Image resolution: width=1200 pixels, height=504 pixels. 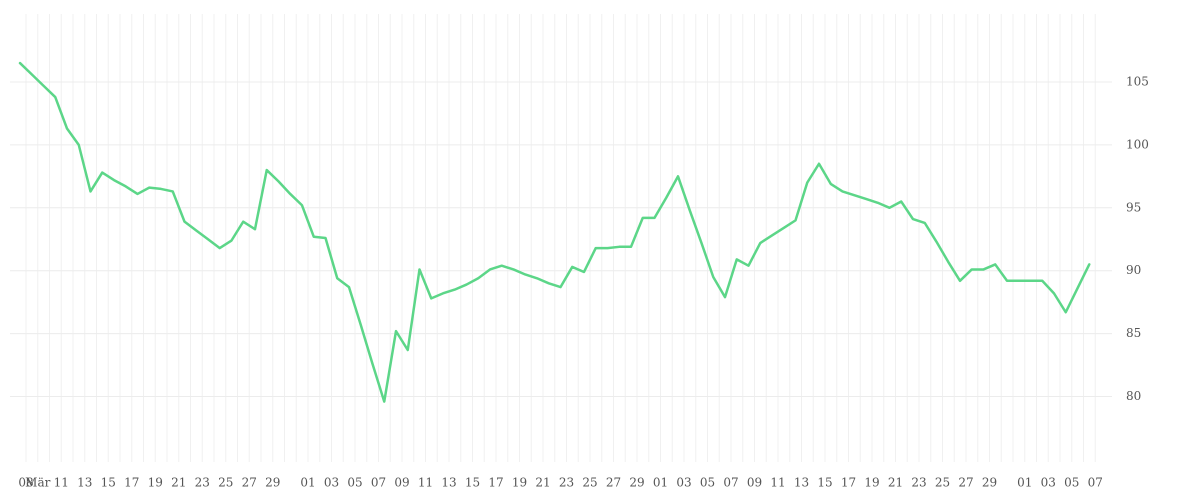 What do you see at coordinates (1133, 333) in the screenshot?
I see `y-tick-label: 85` at bounding box center [1133, 333].